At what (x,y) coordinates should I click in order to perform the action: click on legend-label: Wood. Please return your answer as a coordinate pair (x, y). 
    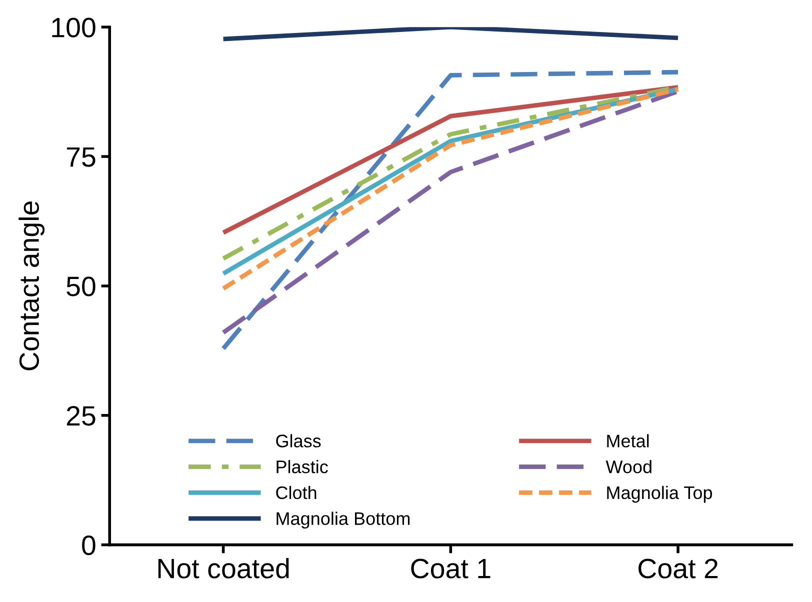
    Looking at the image, I should click on (629, 467).